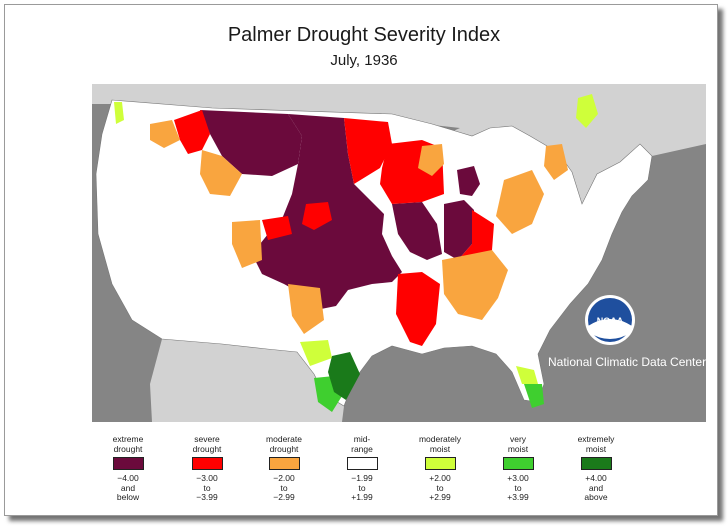 The image size is (728, 526). I want to click on legend-range-line: −2.00, so click(284, 478).